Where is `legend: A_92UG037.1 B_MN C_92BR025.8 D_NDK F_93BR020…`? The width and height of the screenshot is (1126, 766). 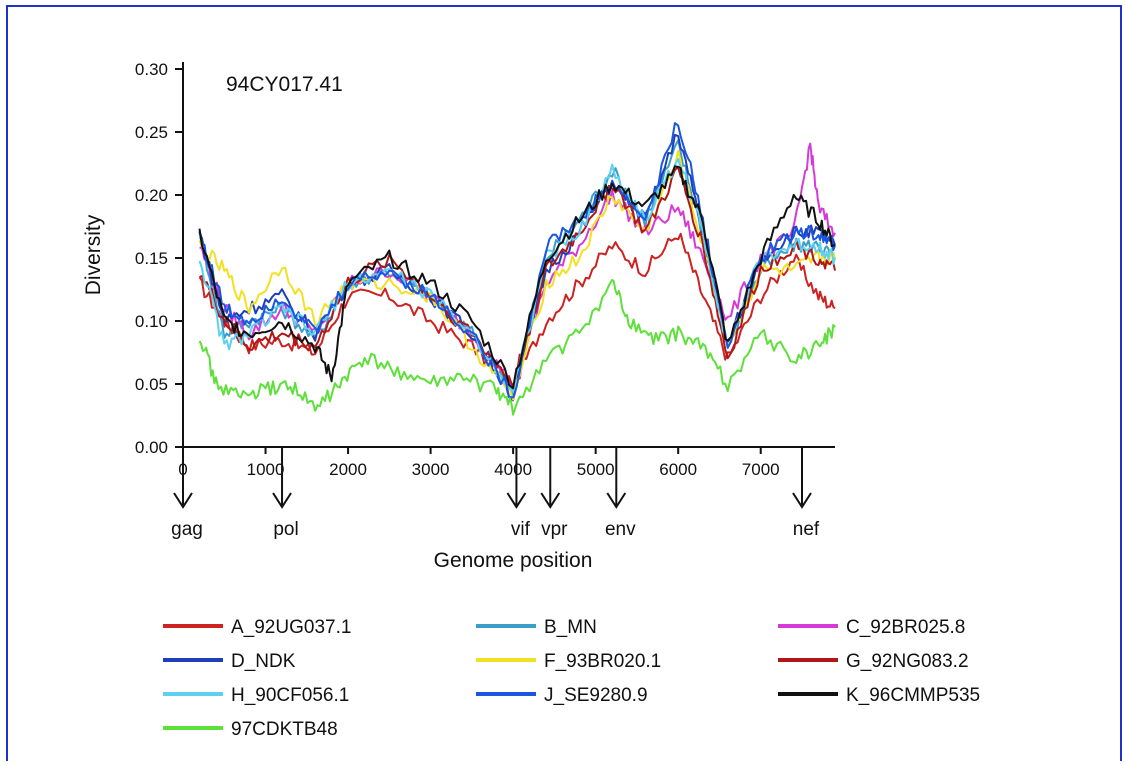 legend: A_92UG037.1 B_MN C_92BR025.8 D_NDK F_93BR020… is located at coordinates (571, 678).